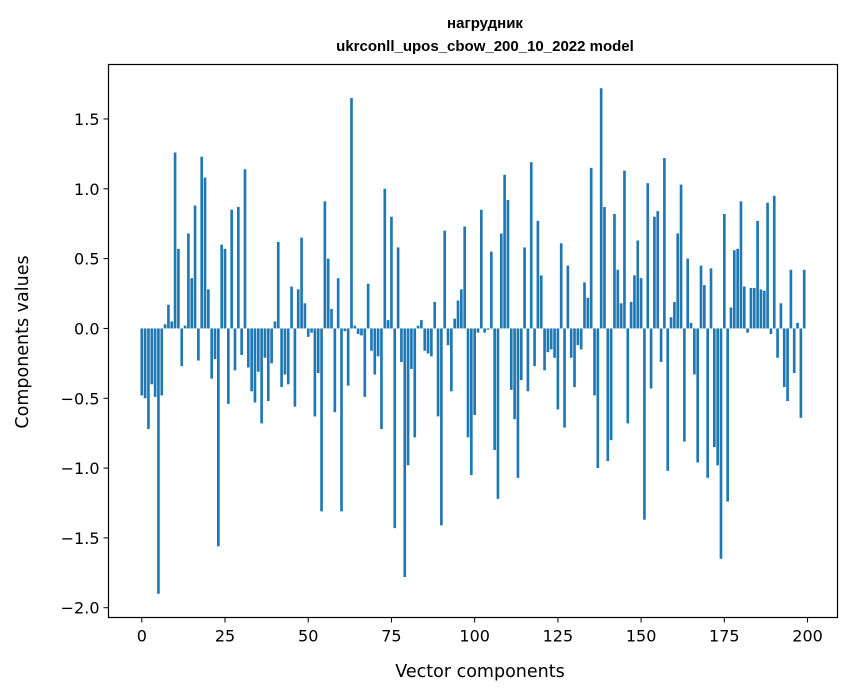  Describe the element at coordinates (558, 636) in the screenshot. I see `x-tick-label: 125` at that location.